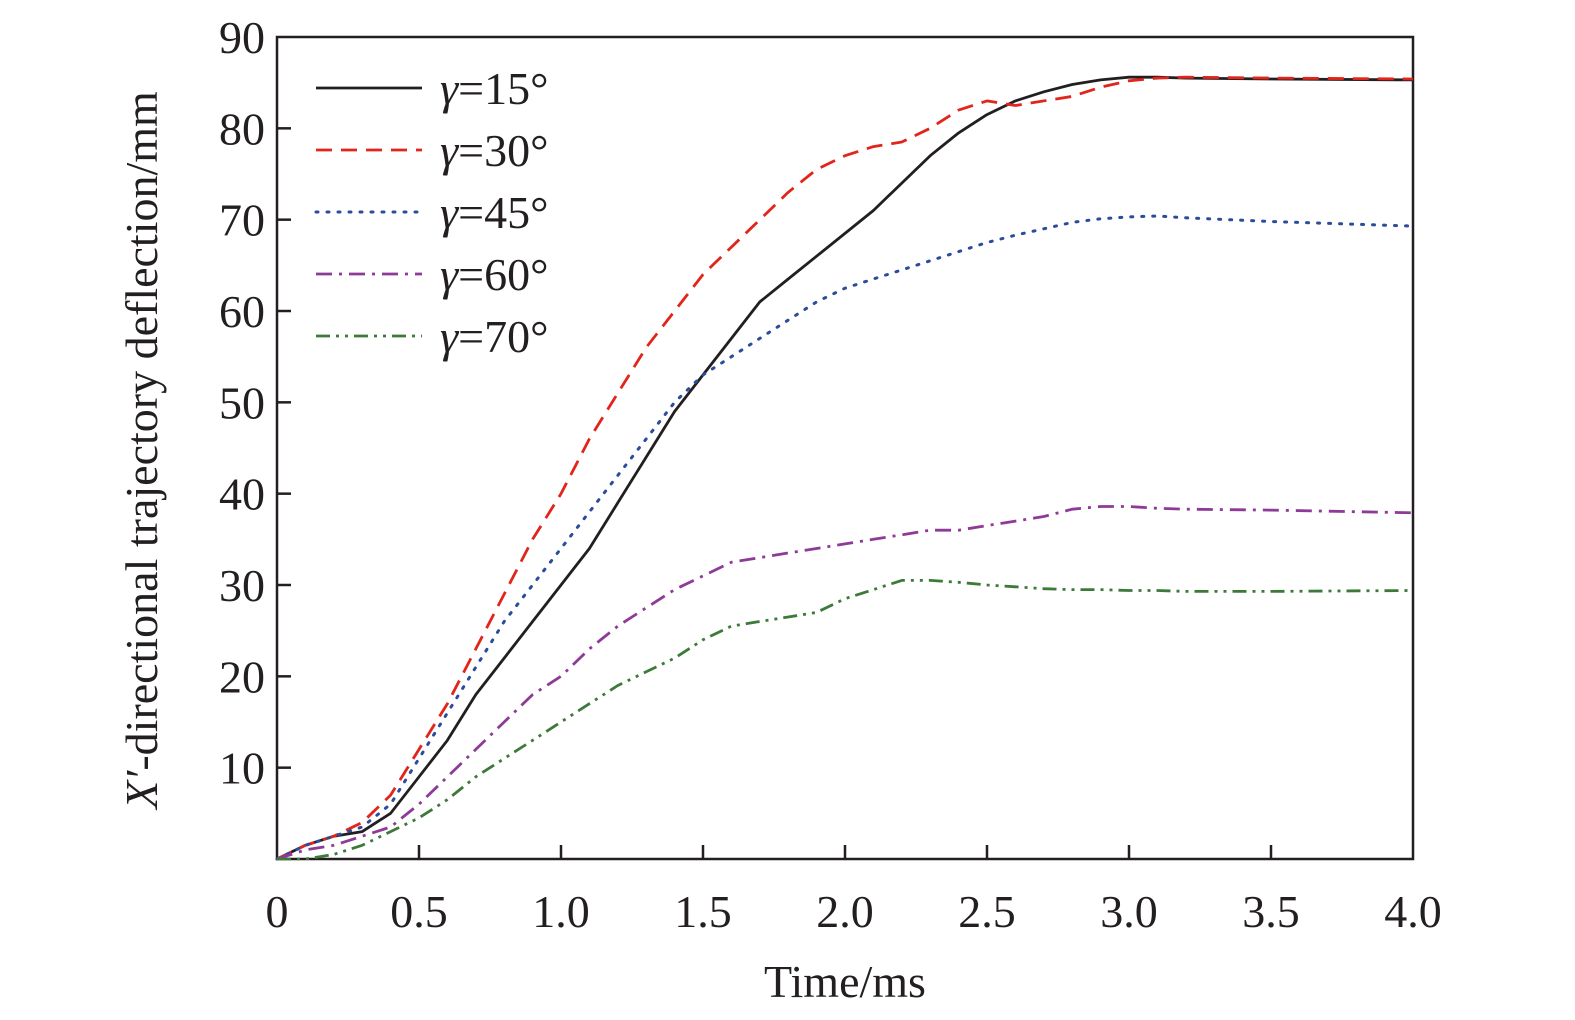 The width and height of the screenshot is (1575, 1020). Describe the element at coordinates (1413, 911) in the screenshot. I see `x-tick-label: 4.0` at that location.